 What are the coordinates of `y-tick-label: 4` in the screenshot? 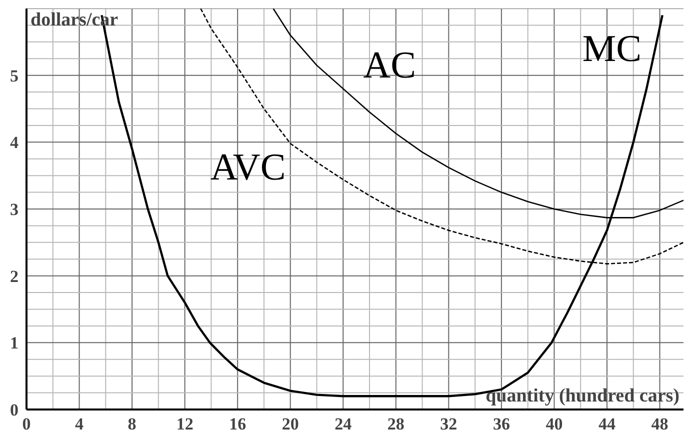 It's located at (14, 142).